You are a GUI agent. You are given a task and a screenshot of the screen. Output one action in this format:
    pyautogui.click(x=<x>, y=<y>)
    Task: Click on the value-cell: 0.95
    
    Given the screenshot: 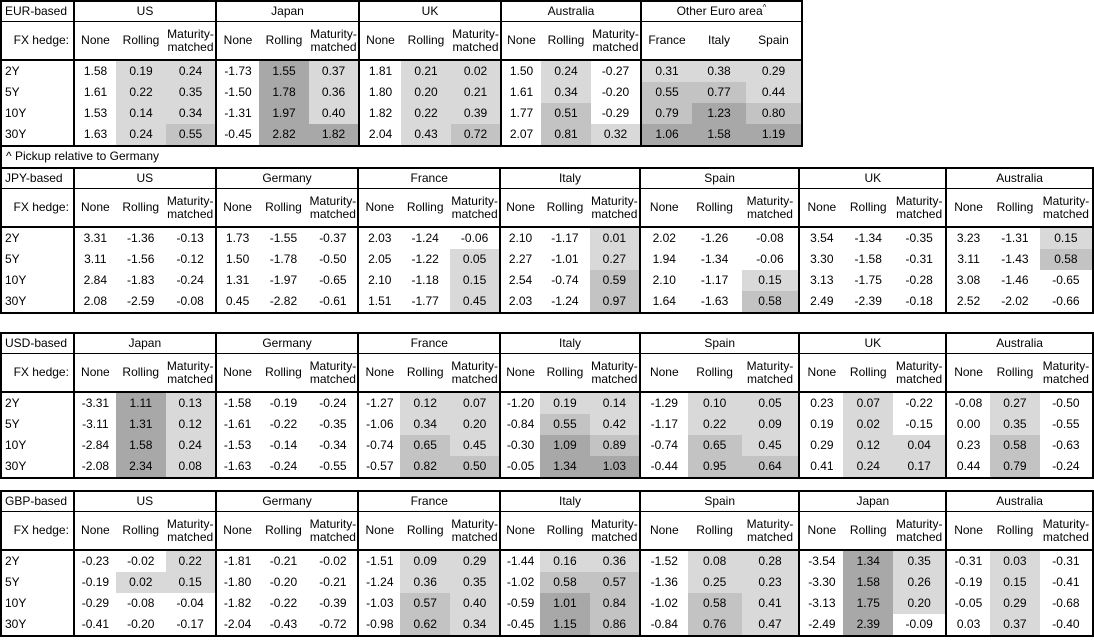 What is the action you would take?
    pyautogui.click(x=714, y=467)
    